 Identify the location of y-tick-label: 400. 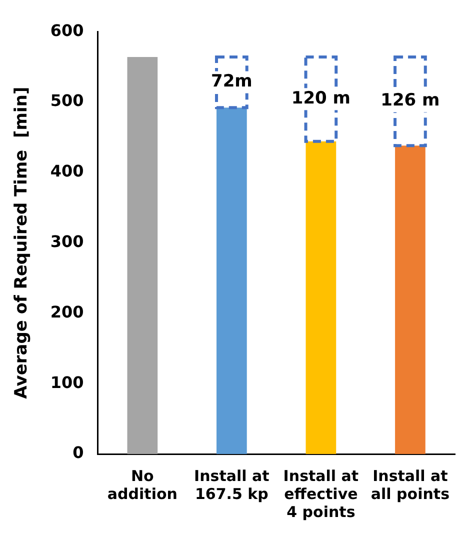
(67, 171).